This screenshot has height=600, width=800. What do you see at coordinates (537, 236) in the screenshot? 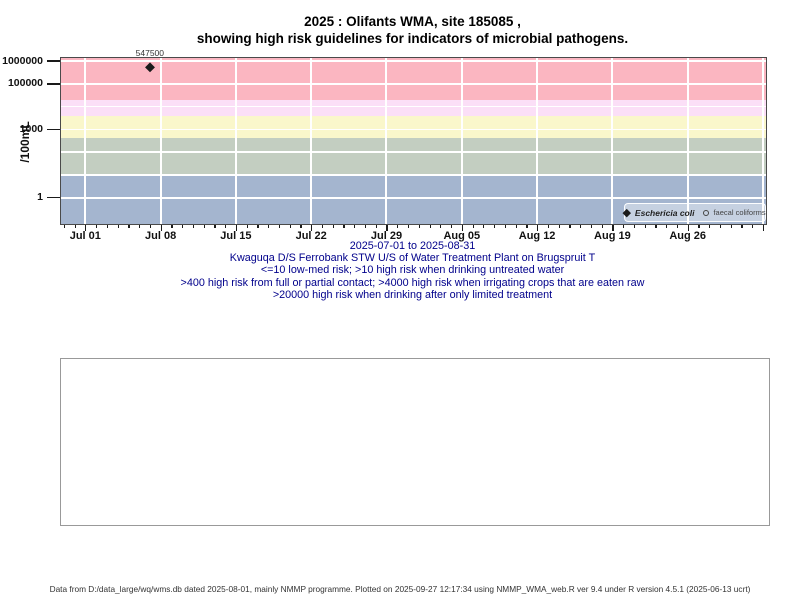
I see `x-tick-label: Aug 12` at bounding box center [537, 236].